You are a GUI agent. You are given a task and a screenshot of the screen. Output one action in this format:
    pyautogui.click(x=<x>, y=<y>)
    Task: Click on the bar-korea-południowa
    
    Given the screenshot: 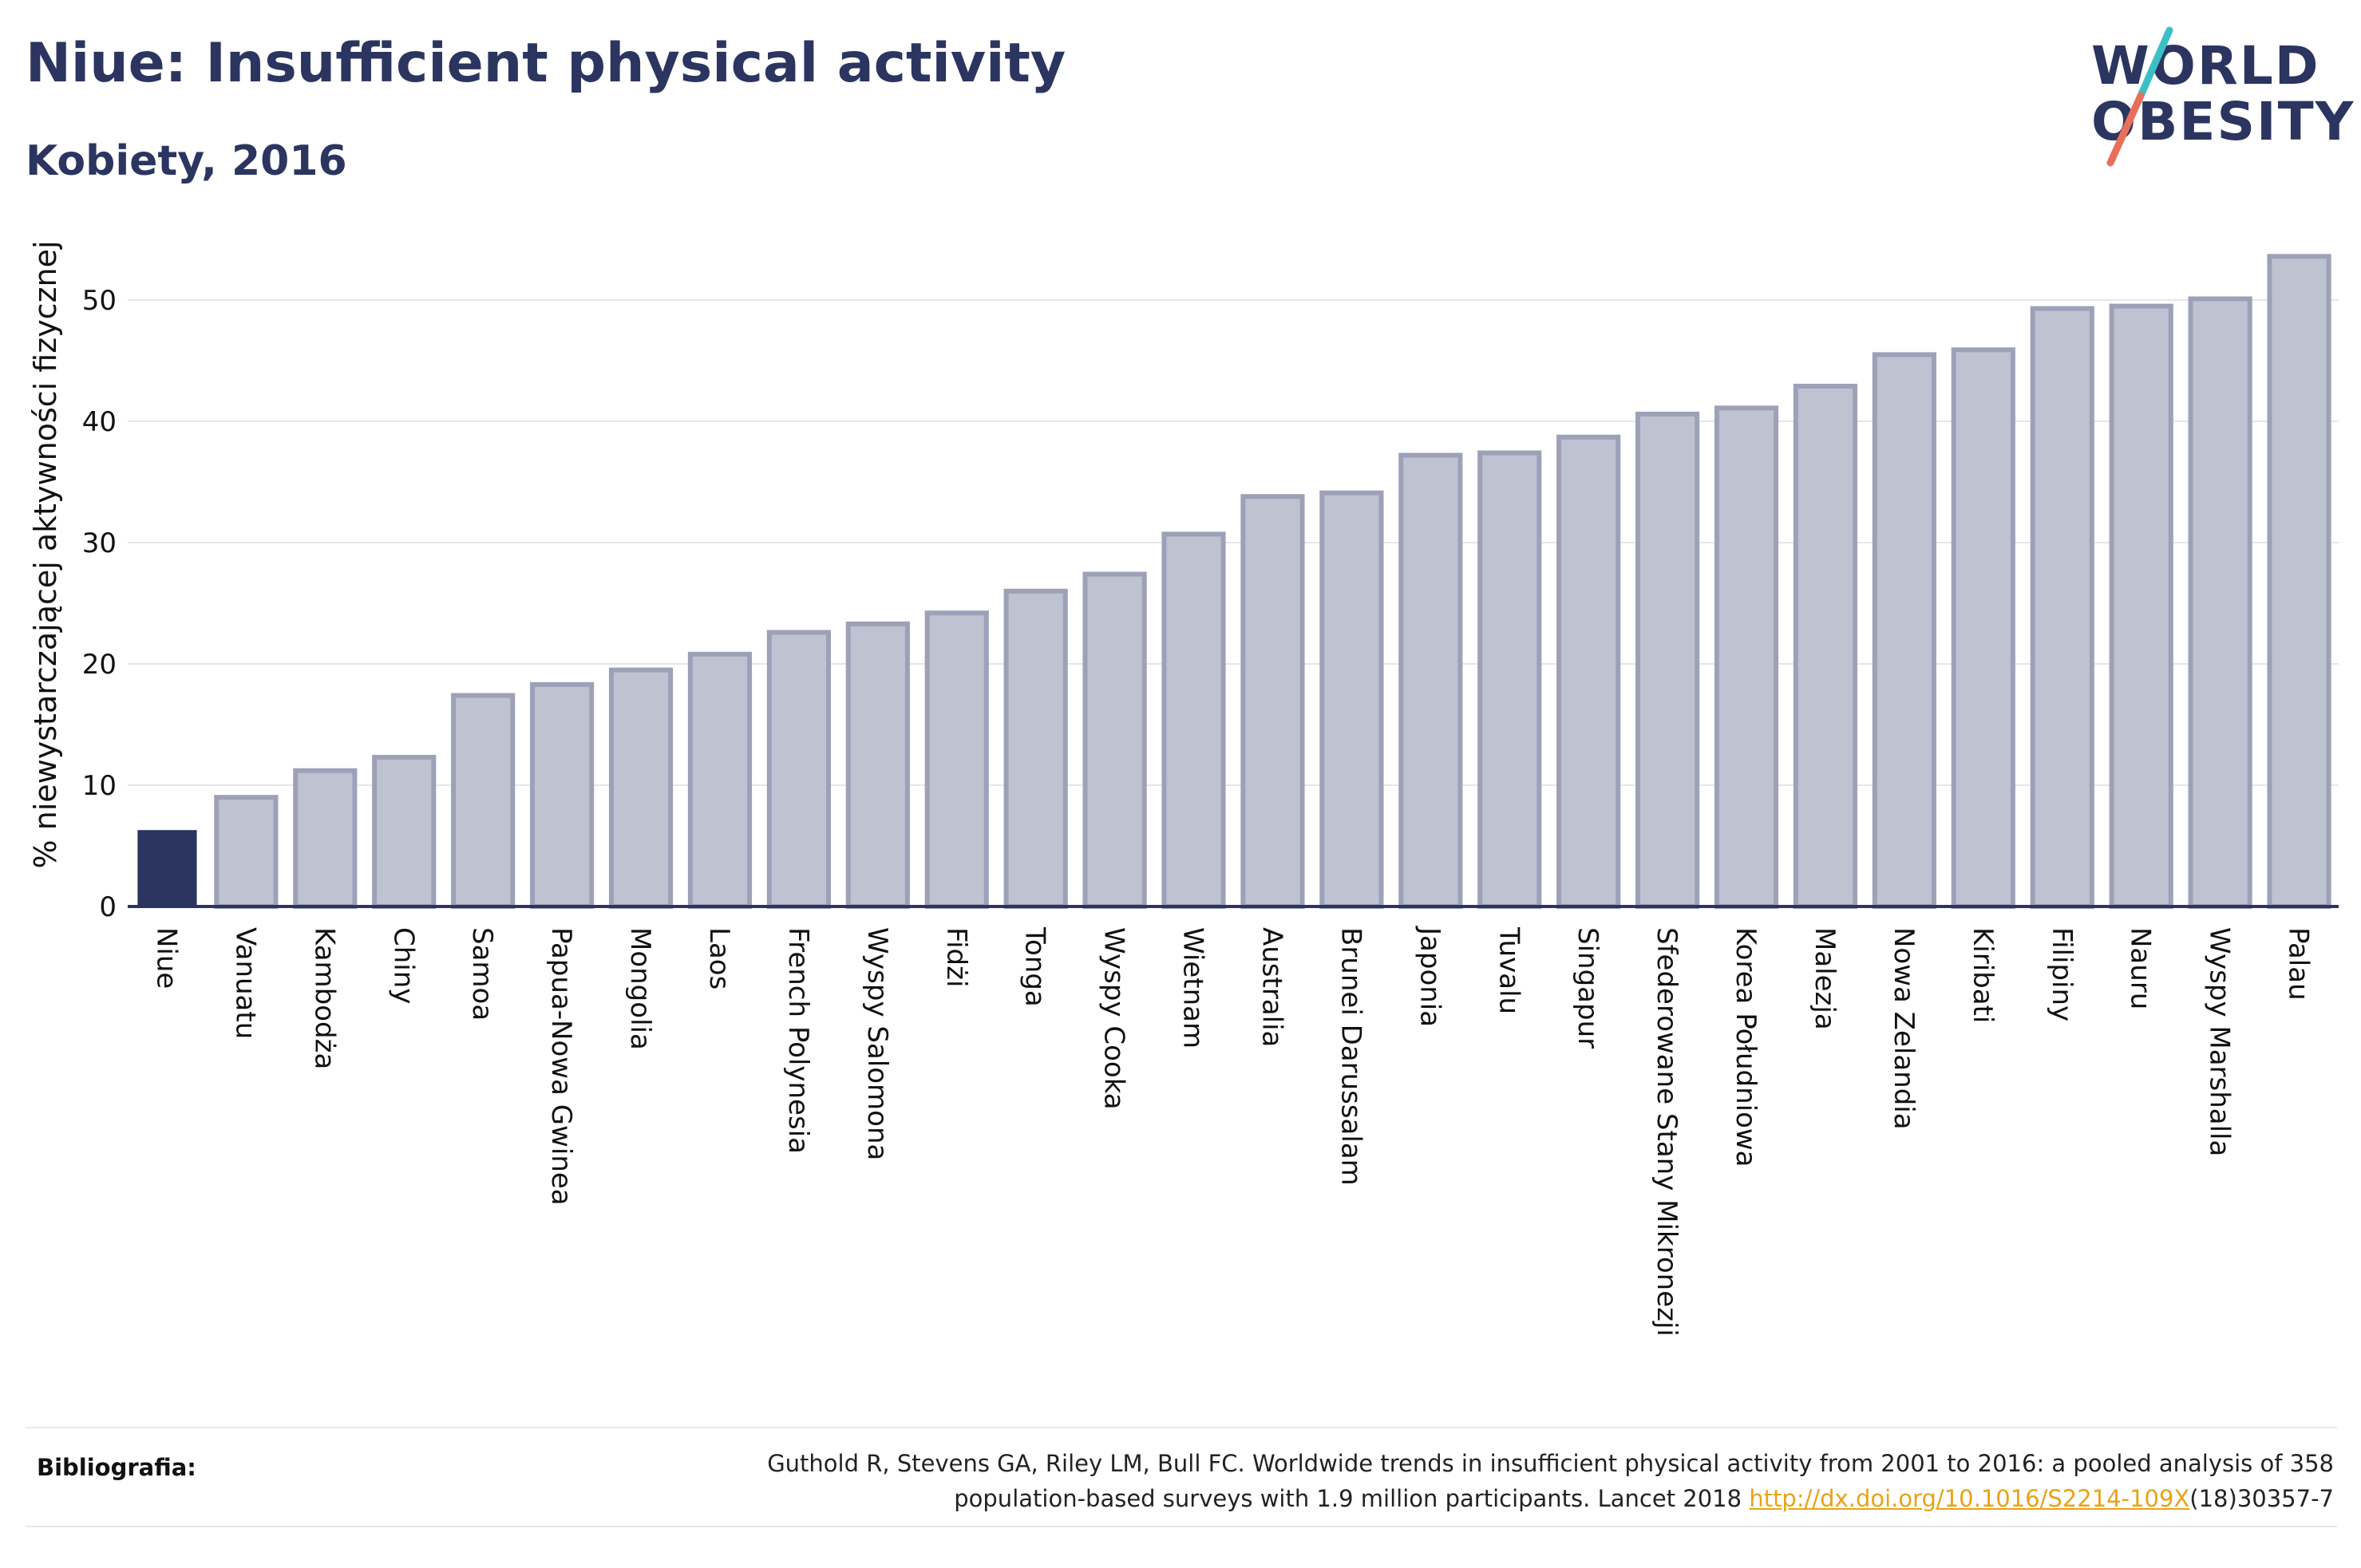 What is the action you would take?
    pyautogui.click(x=1746, y=657)
    